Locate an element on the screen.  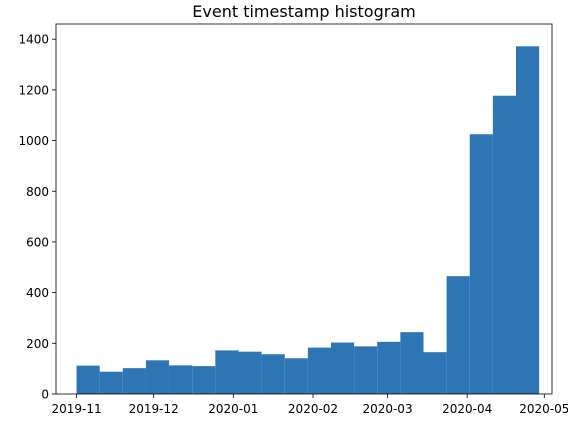
chart-title: Event timestamp histogram is located at coordinates (303, 11).